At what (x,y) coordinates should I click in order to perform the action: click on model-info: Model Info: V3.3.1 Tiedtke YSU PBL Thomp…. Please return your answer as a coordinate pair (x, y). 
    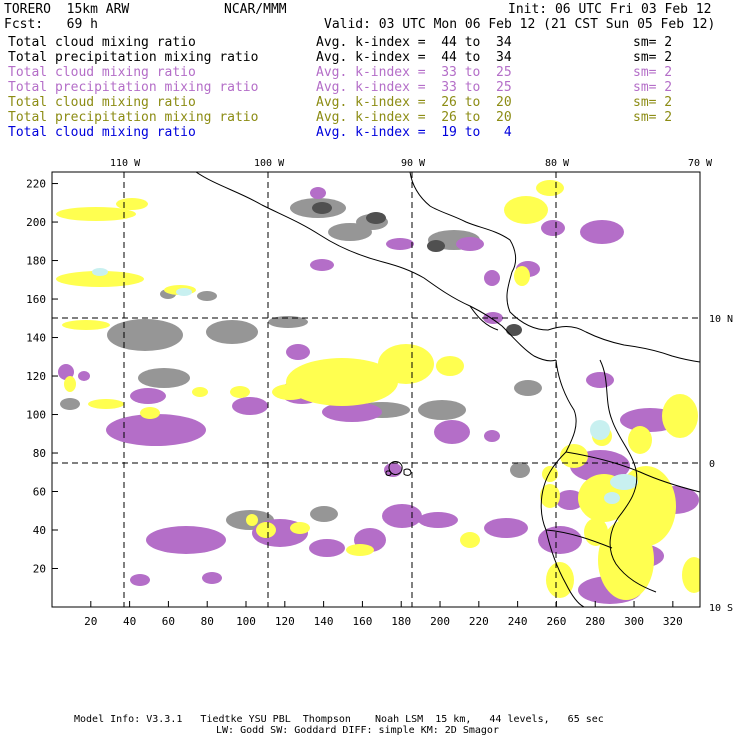
    Looking at the image, I should click on (339, 719).